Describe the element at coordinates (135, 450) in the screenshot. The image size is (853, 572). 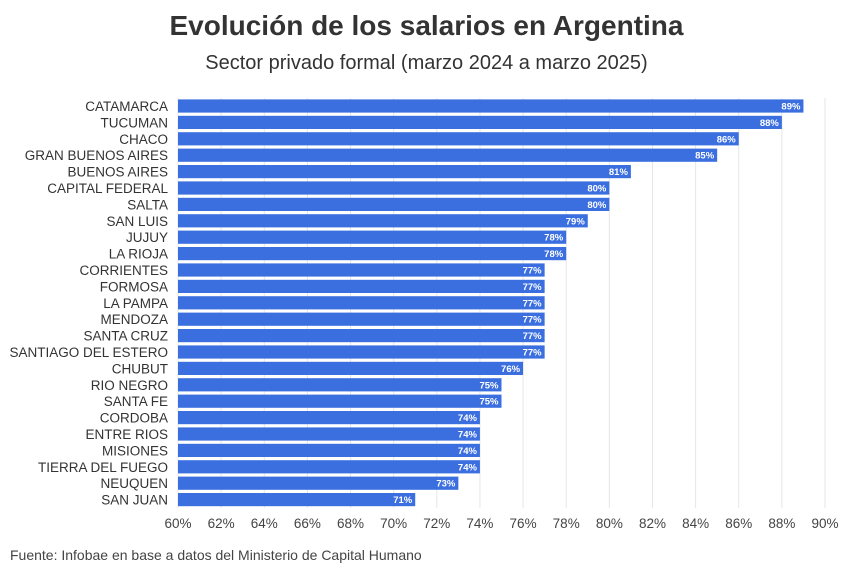
I see `category-label: MISIONES` at that location.